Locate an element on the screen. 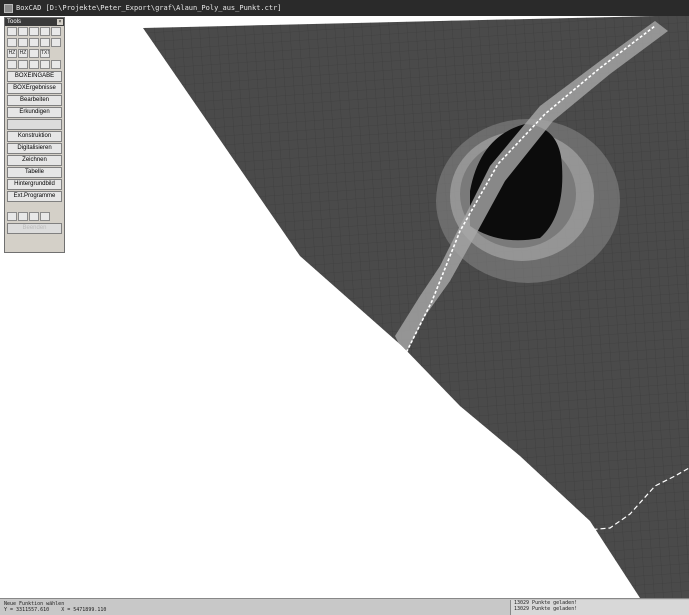 This screenshot has width=689, height=615. grid-icon is located at coordinates (12, 64).